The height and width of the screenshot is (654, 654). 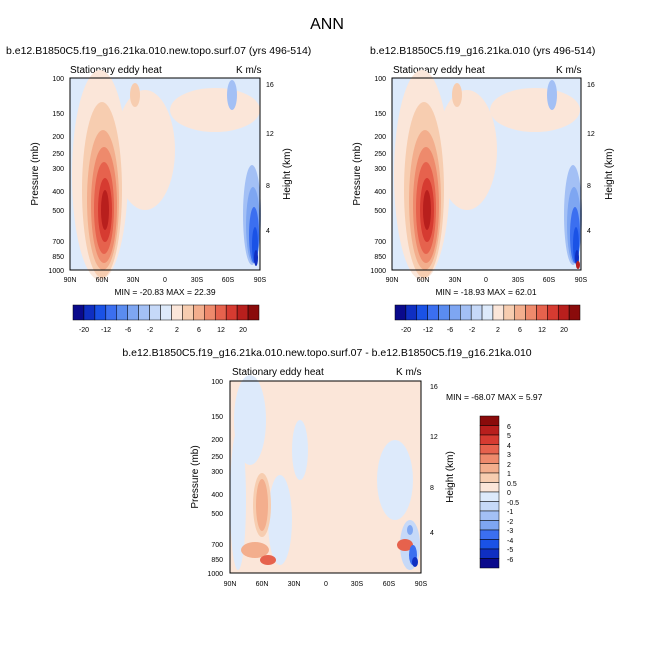 What do you see at coordinates (268, 231) in the screenshot?
I see `panel1-yrtick-4: 4` at bounding box center [268, 231].